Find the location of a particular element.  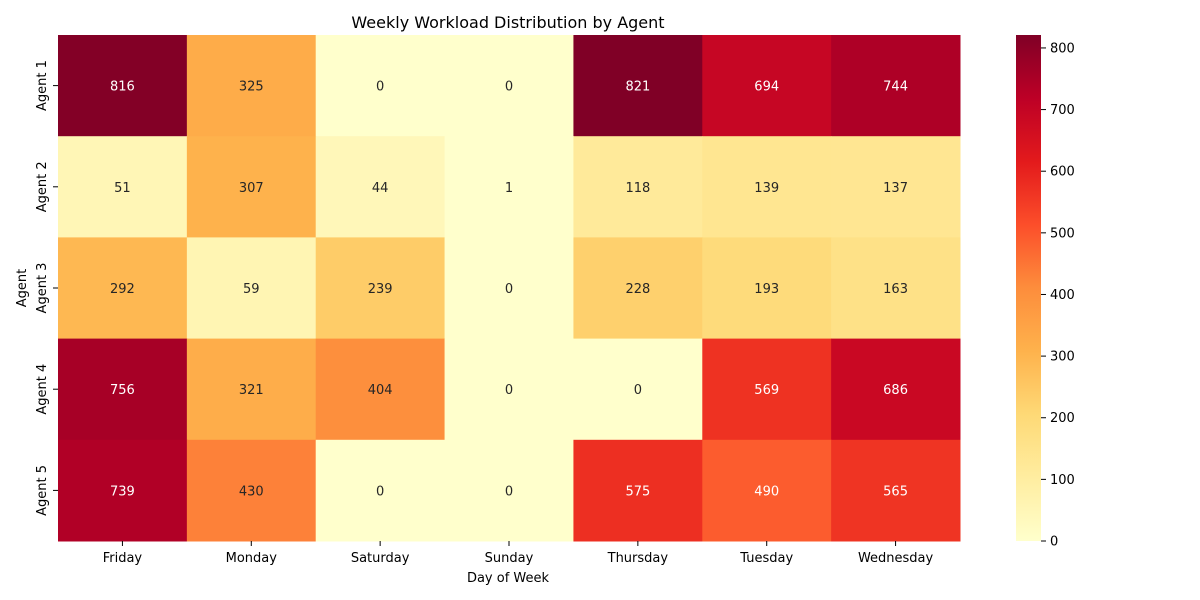

cell-value-label: 193 is located at coordinates (766, 289).